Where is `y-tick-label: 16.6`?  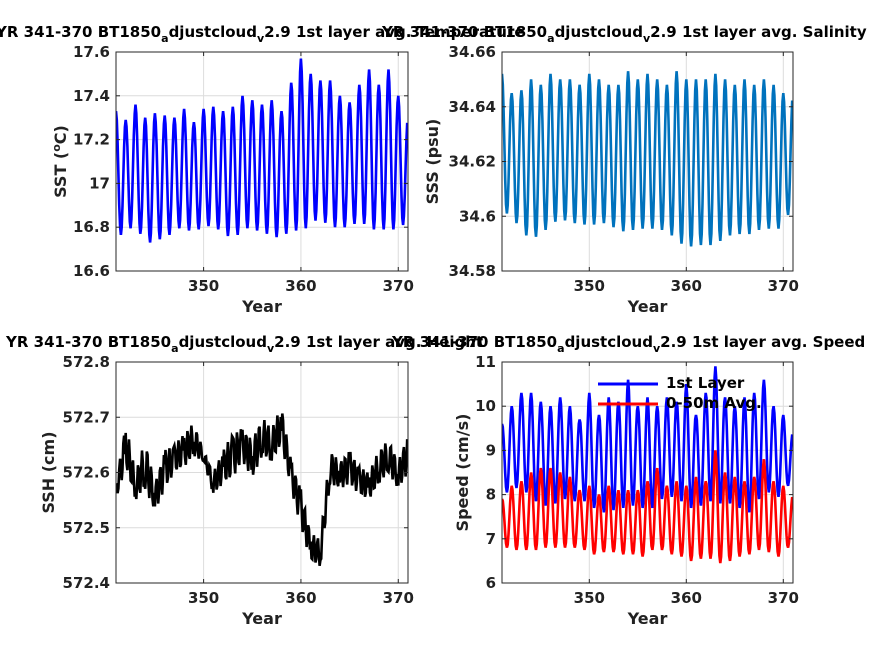 y-tick-label: 16.6 is located at coordinates (91, 271).